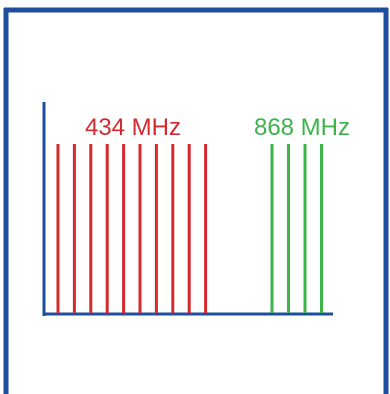 Image resolution: width=390 pixels, height=394 pixels. Describe the element at coordinates (302, 127) in the screenshot. I see `band-label-868: 868 MHz` at that location.